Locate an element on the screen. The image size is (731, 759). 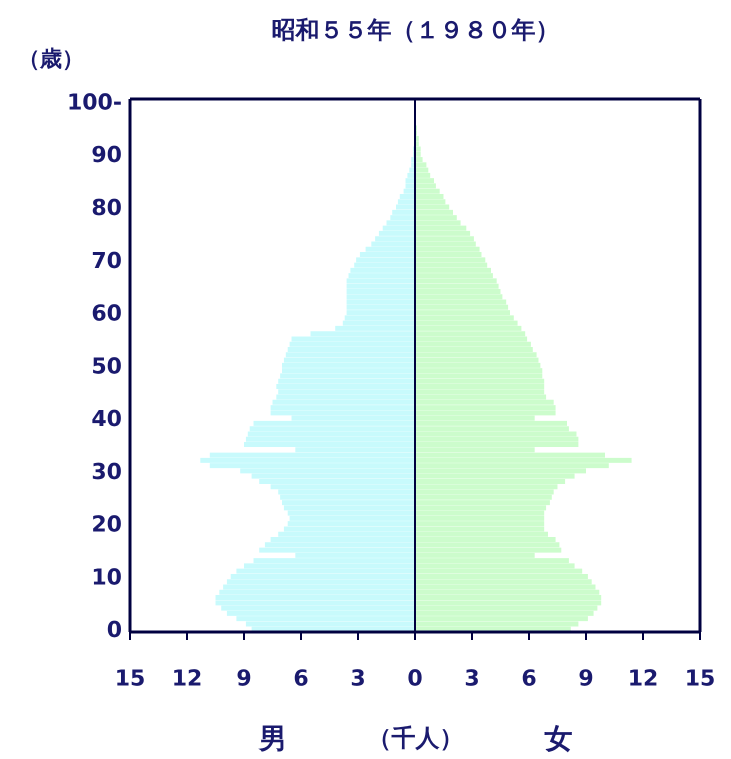
x-tick-label: 0 is located at coordinates (415, 679).